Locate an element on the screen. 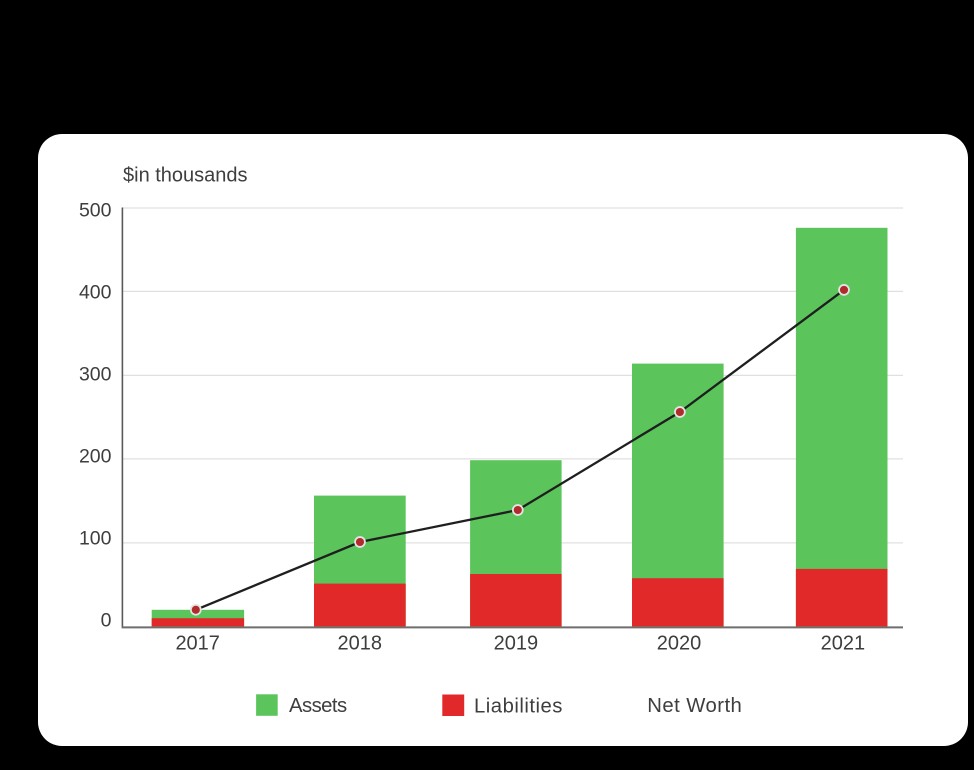 The width and height of the screenshot is (974, 770). svg-text: 2020 is located at coordinates (679, 644).